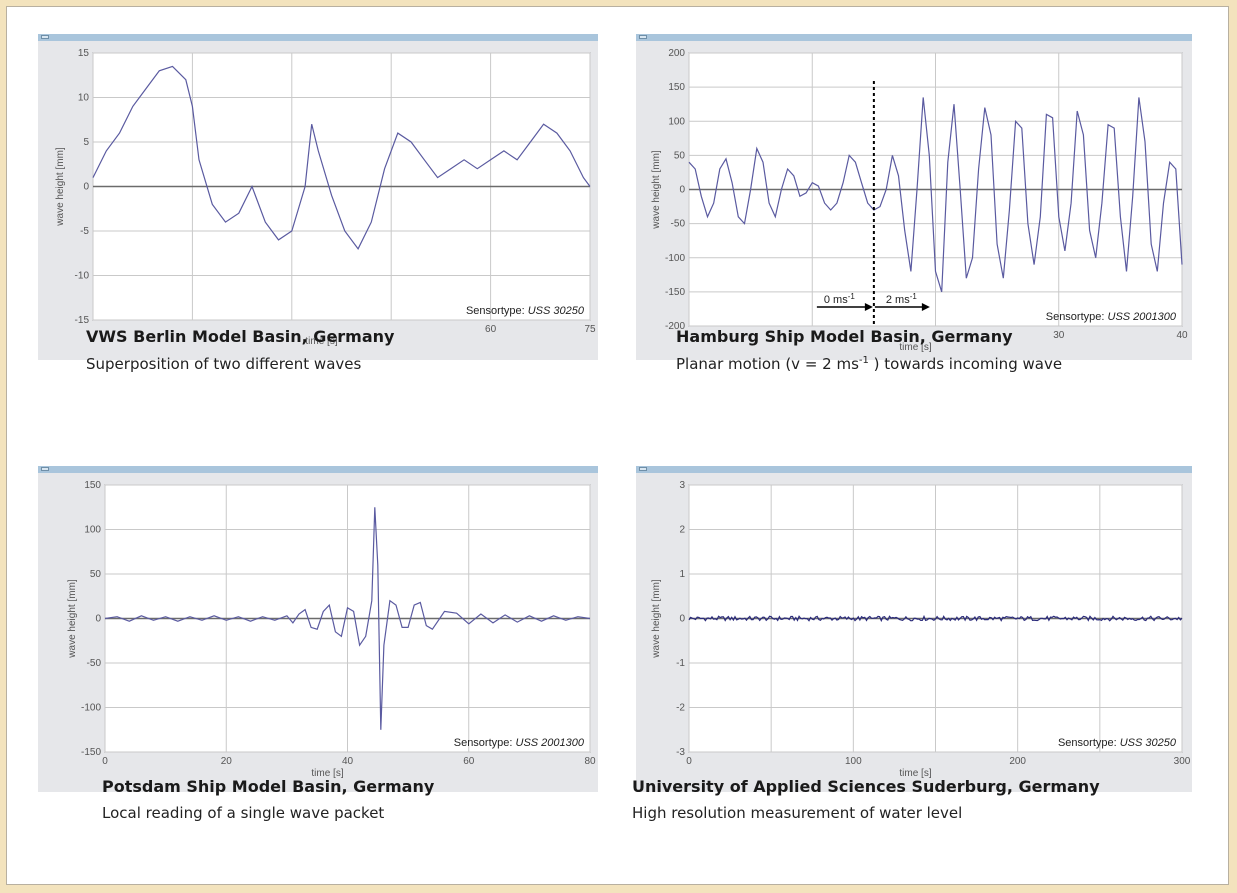 This screenshot has height=893, width=1237. I want to click on y-tick-label: -5, so click(84, 231).